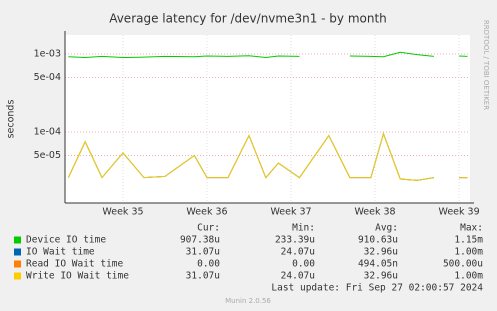 The height and width of the screenshot is (311, 497). I want to click on x-tick-label: Week 38, so click(374, 212).